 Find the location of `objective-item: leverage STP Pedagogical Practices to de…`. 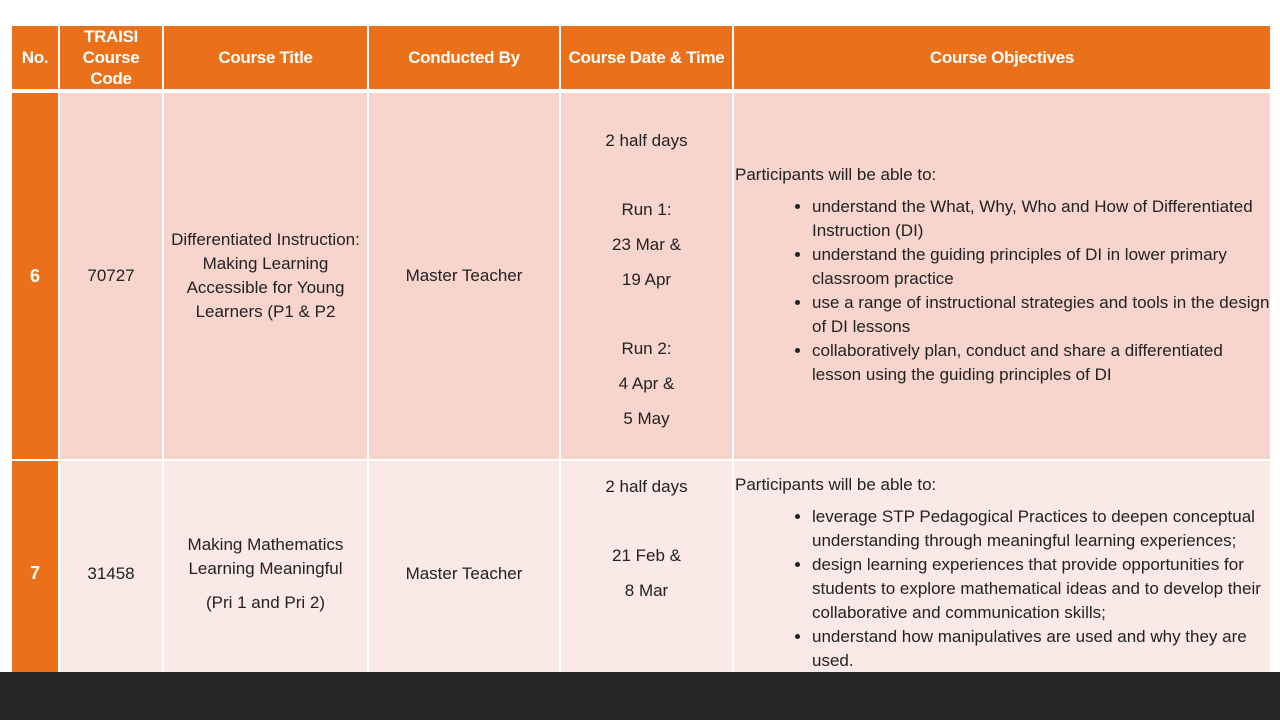

objective-item: leverage STP Pedagogical Practices to de… is located at coordinates (1041, 529).